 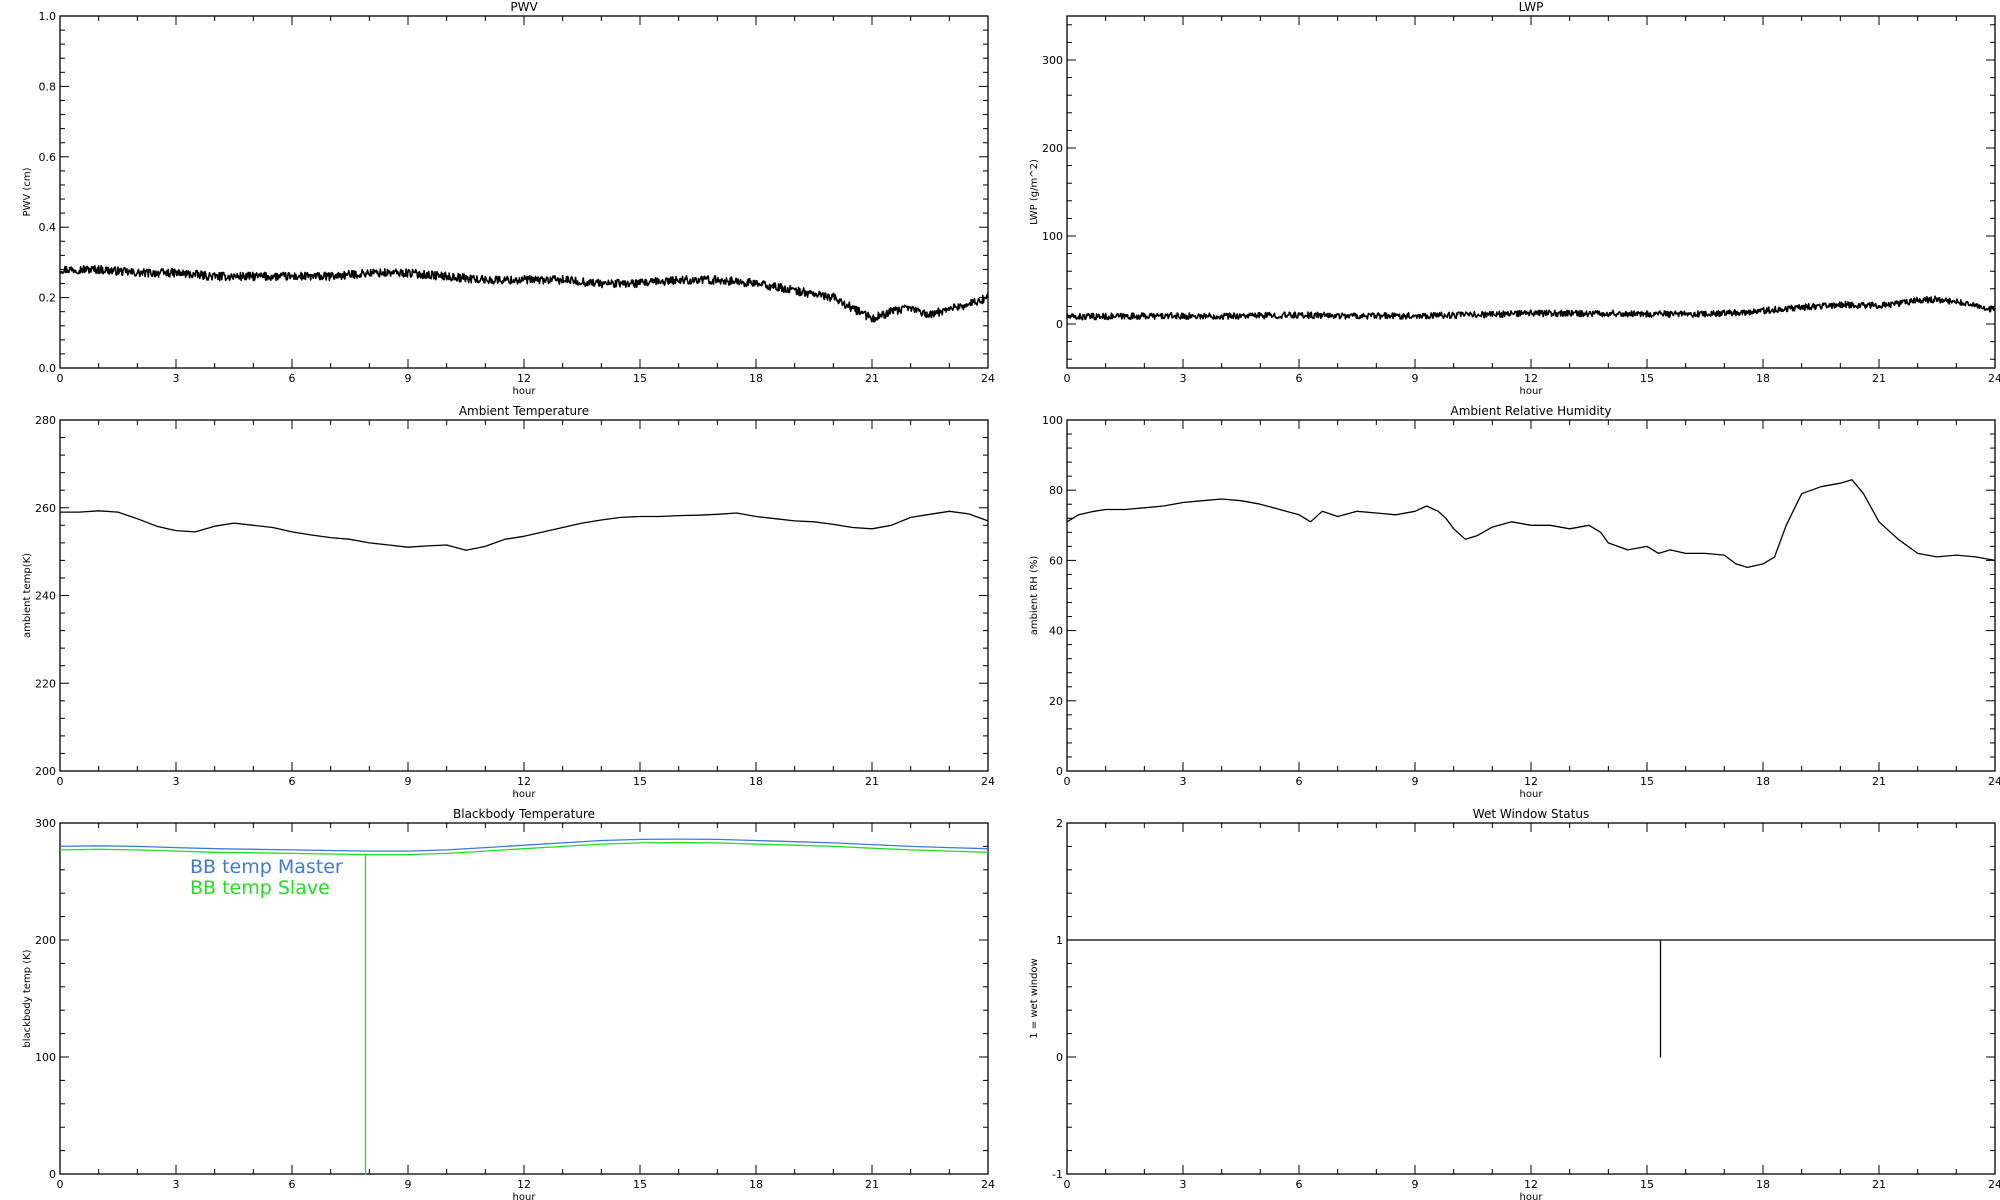 What do you see at coordinates (48, 227) in the screenshot?
I see `y-tick-label: 0.4` at bounding box center [48, 227].